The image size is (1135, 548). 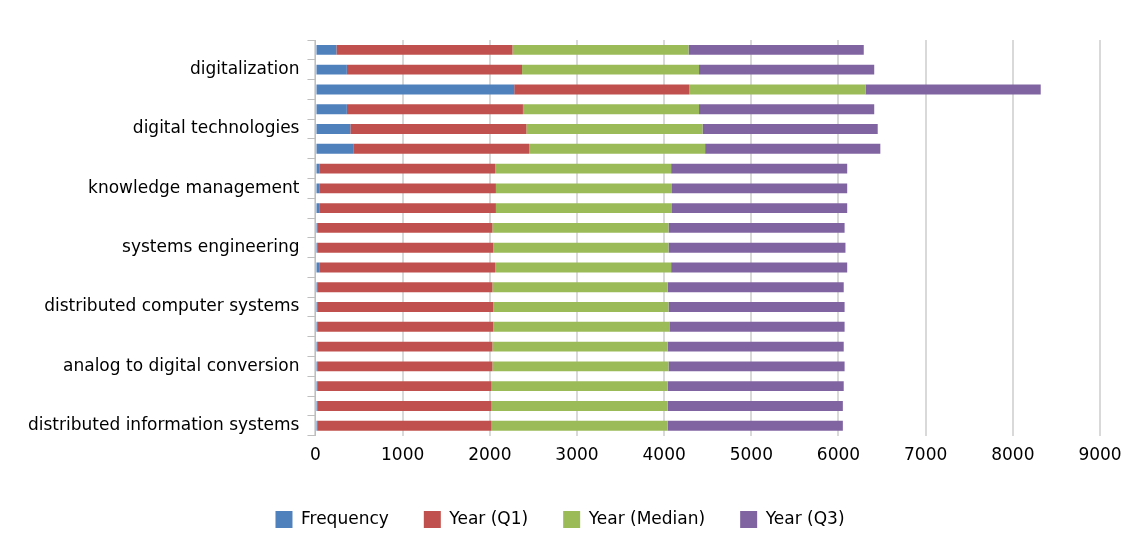 What do you see at coordinates (751, 454) in the screenshot?
I see `x-tick-label: 5000` at bounding box center [751, 454].